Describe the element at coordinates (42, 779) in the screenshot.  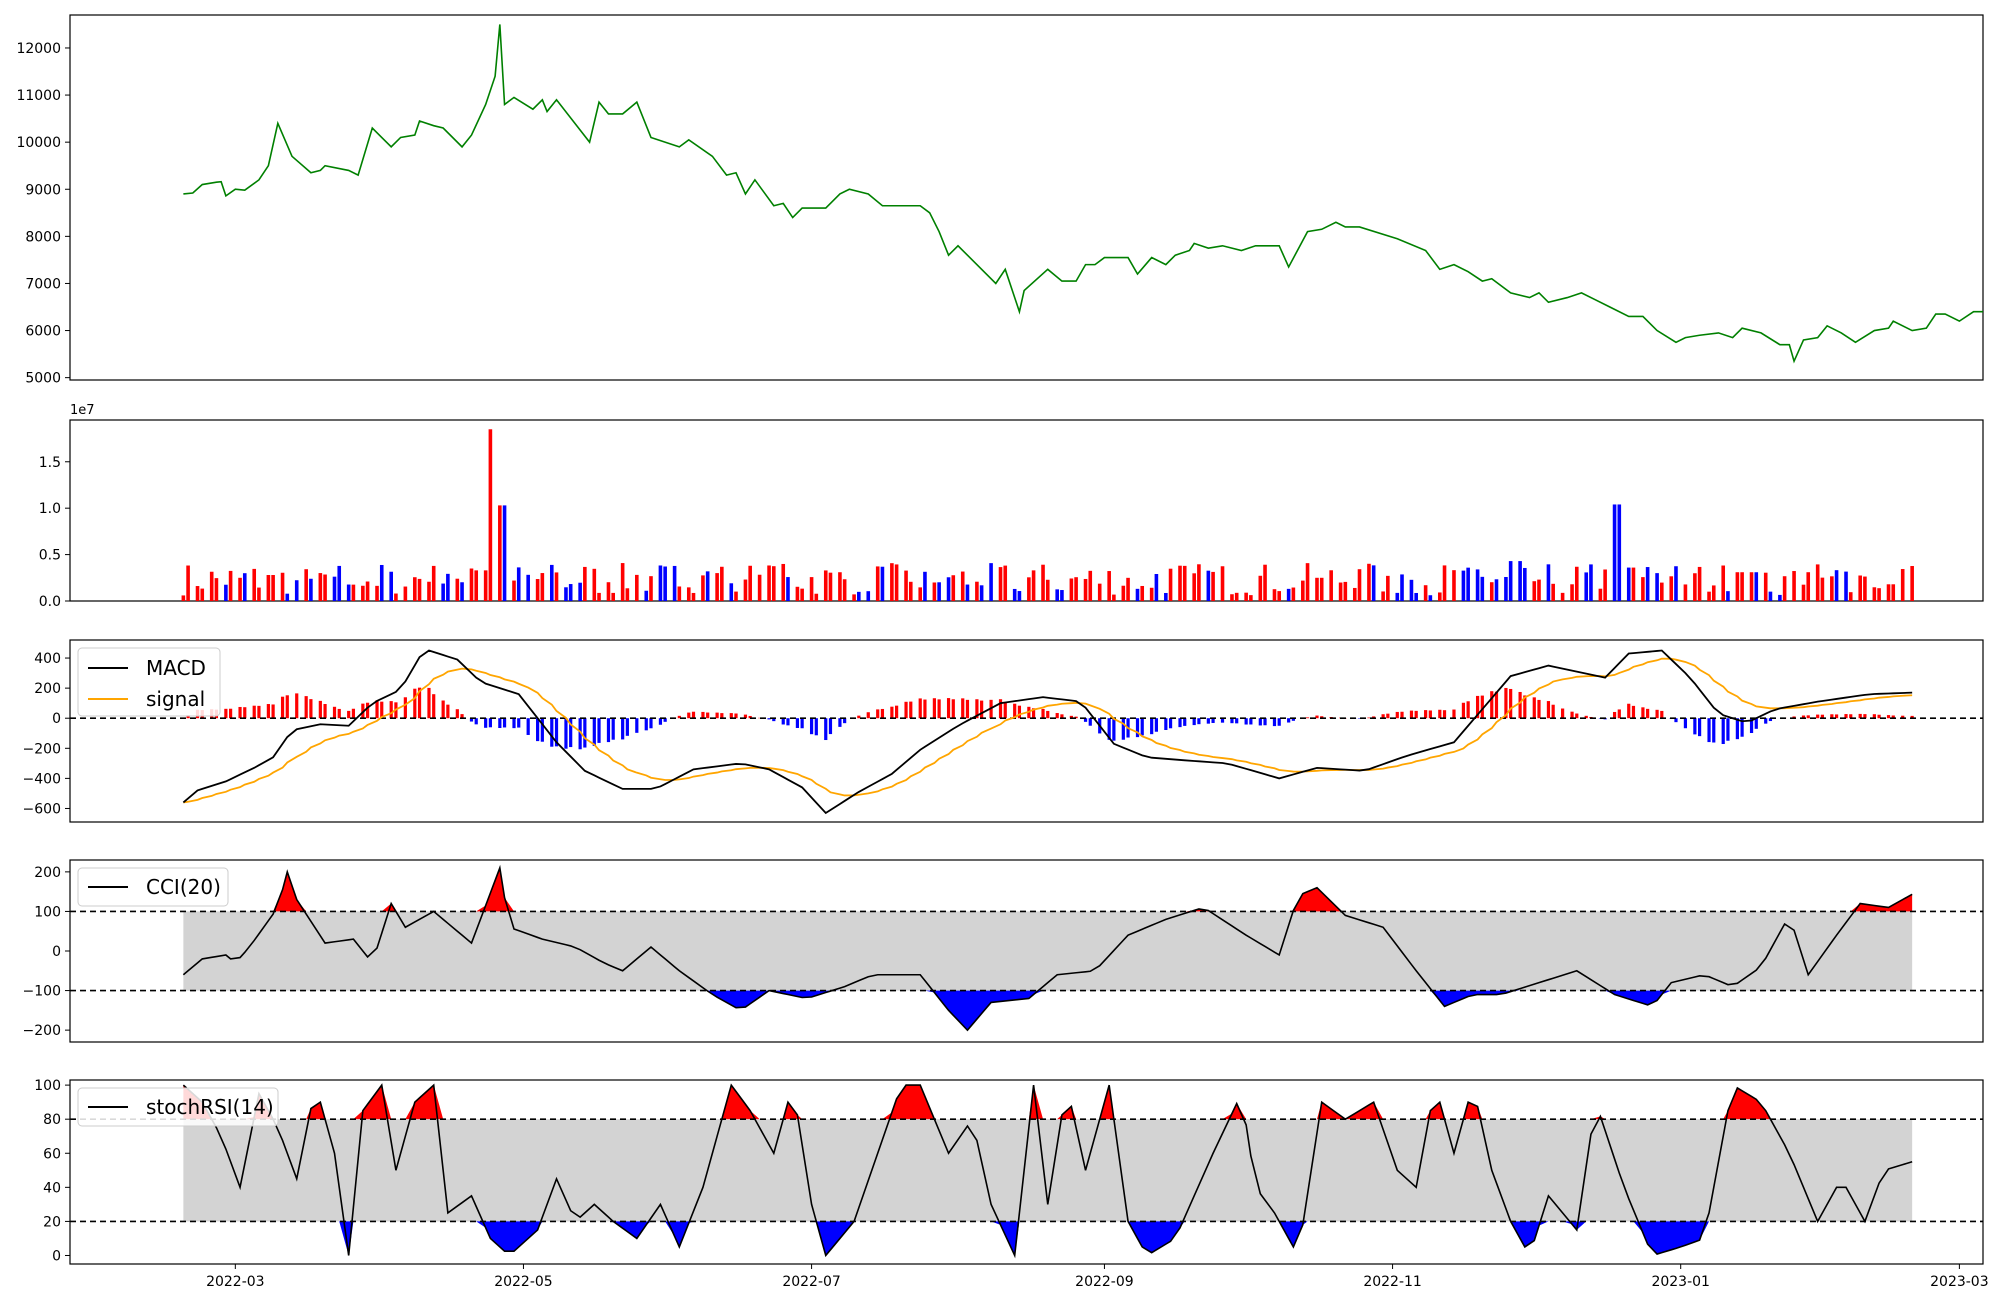
I see `macd-ytick-label: −400` at that location.